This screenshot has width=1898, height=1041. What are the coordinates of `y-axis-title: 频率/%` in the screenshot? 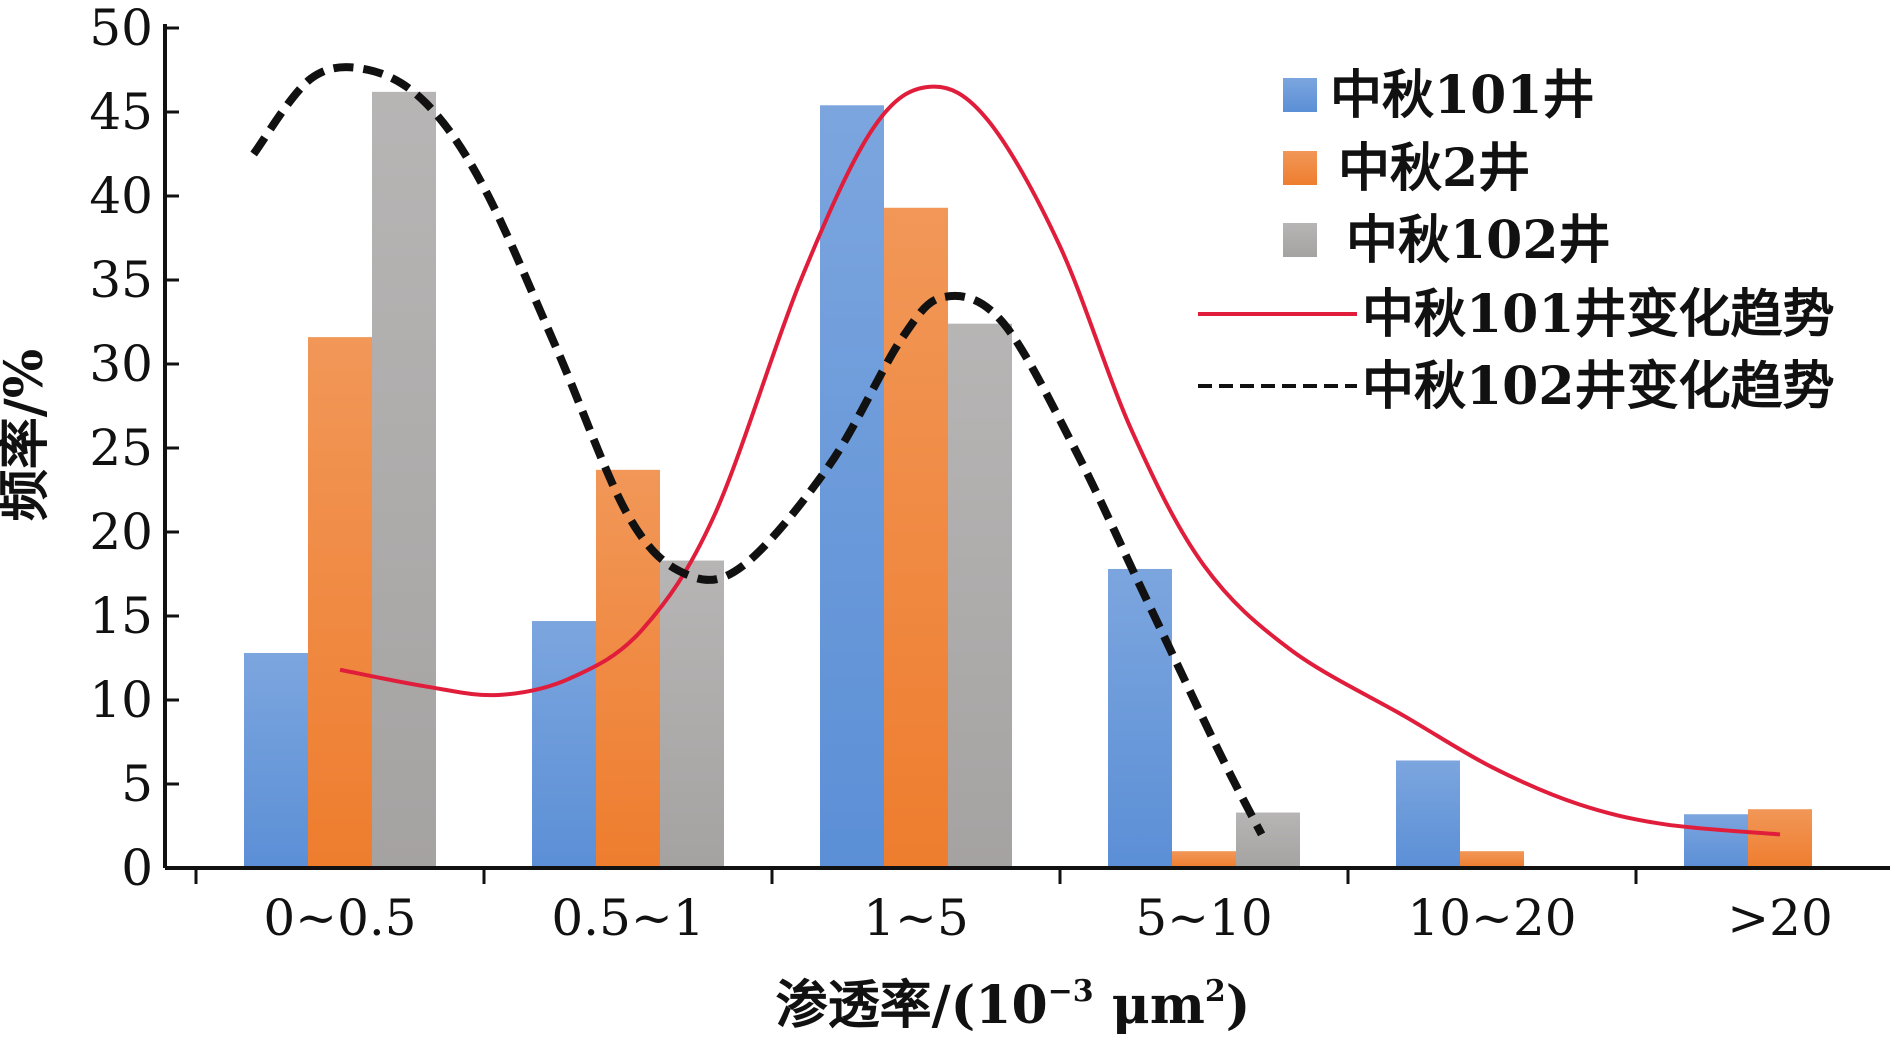 It's located at (27, 435).